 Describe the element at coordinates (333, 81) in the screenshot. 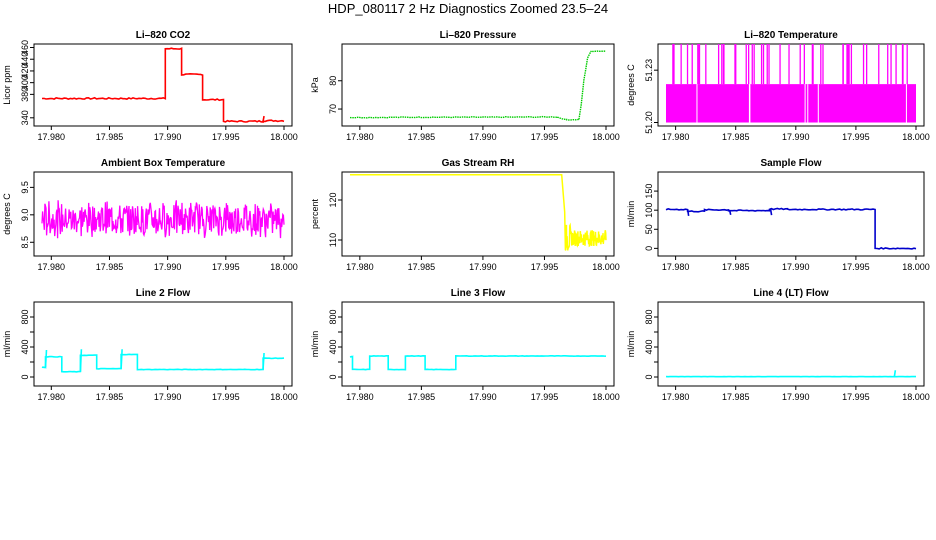

I see `y-tick-label: 80` at that location.